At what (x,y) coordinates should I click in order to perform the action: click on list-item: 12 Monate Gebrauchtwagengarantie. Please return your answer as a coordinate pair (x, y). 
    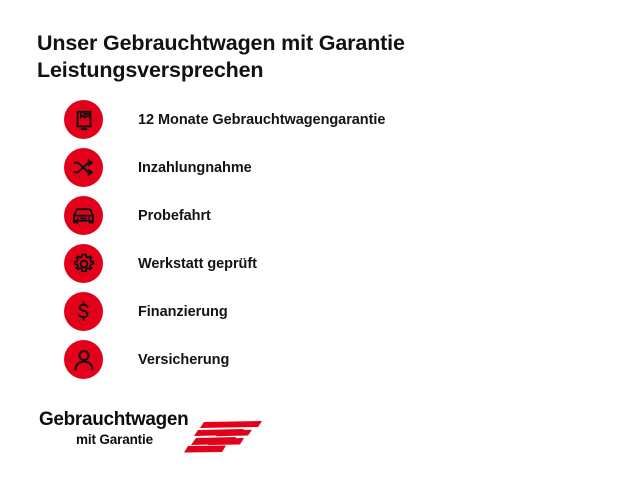
    Looking at the image, I should click on (320, 120).